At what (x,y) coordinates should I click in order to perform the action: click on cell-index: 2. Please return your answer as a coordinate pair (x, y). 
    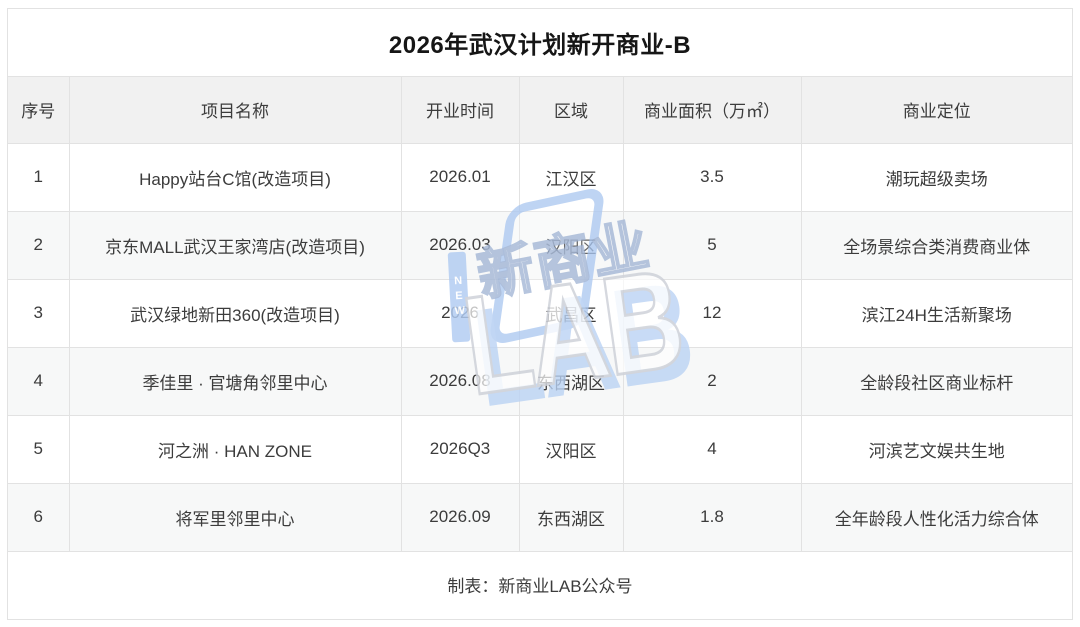
    Looking at the image, I should click on (39, 245).